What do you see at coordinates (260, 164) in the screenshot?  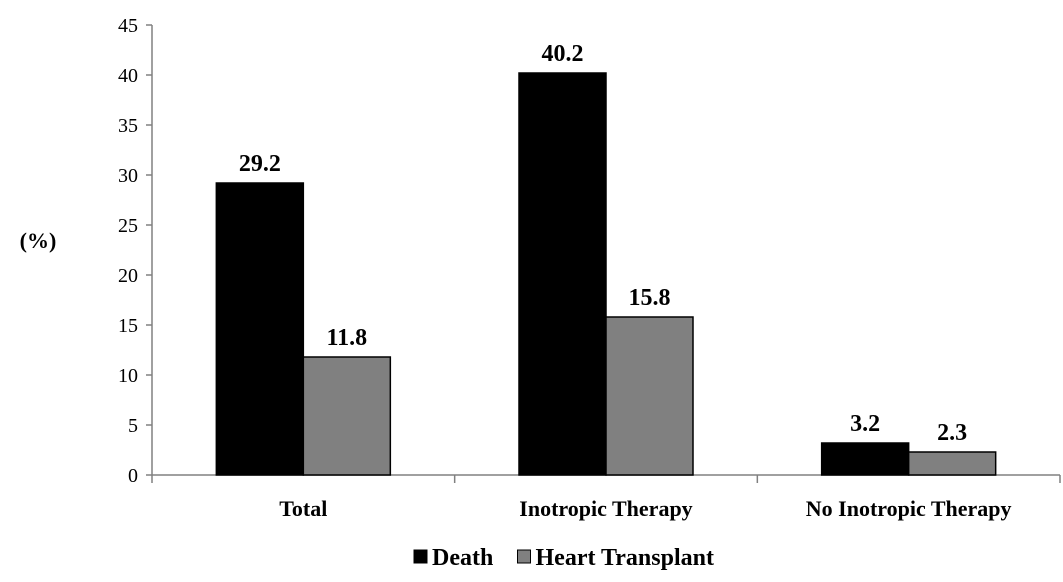 I see `bar-value-label: 29.2` at bounding box center [260, 164].